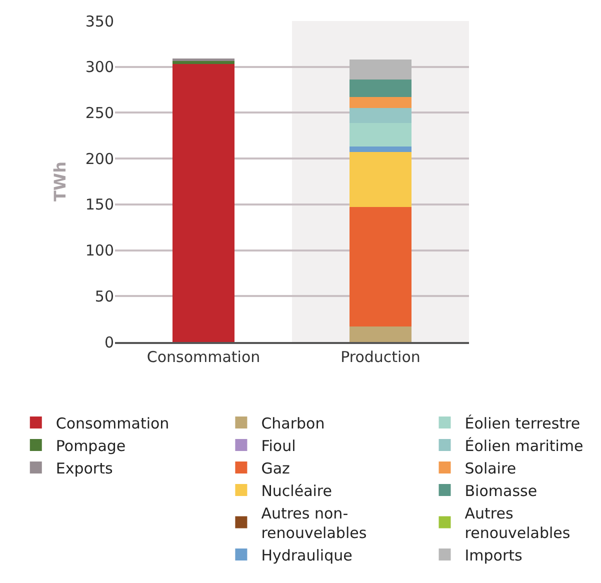 Image resolution: width=601 pixels, height=583 pixels. What do you see at coordinates (517, 523) in the screenshot?
I see `legend-label: Autres renouvelables` at bounding box center [517, 523].